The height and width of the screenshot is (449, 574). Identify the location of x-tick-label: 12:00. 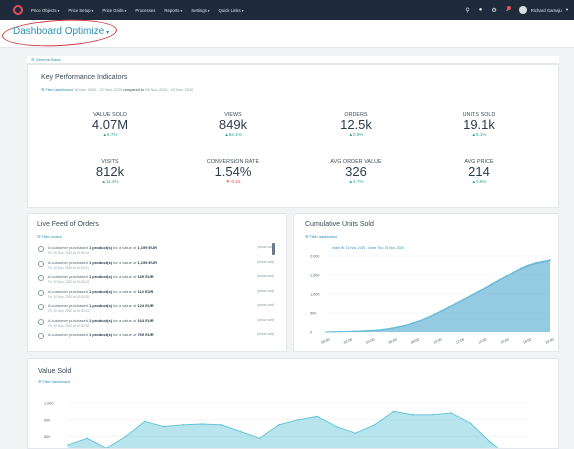
(460, 340).